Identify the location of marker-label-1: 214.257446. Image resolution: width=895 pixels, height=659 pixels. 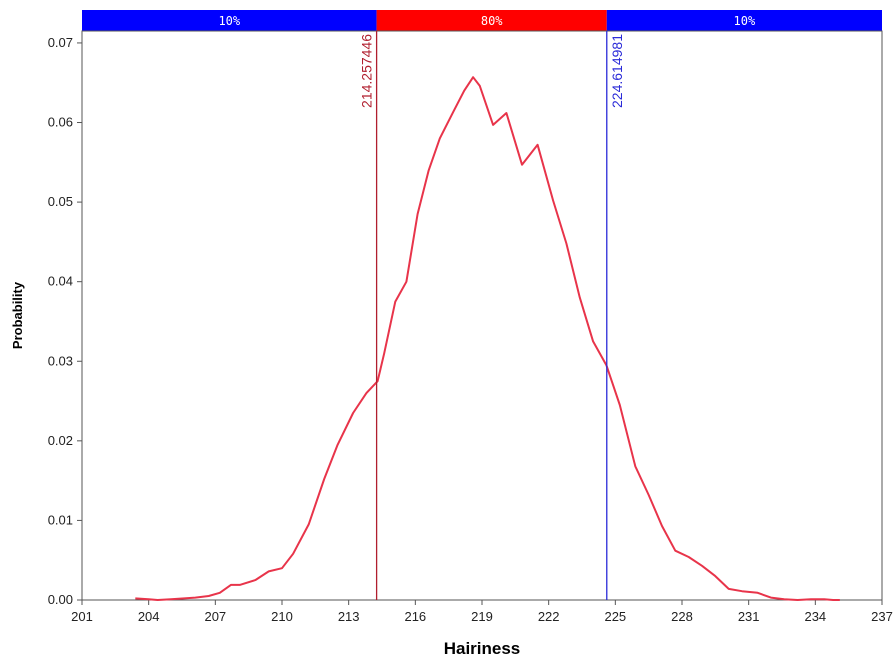
(367, 71).